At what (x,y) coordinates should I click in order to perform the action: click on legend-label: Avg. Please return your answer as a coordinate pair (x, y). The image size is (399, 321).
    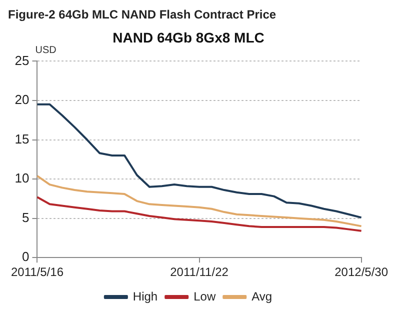
    Looking at the image, I should click on (262, 296).